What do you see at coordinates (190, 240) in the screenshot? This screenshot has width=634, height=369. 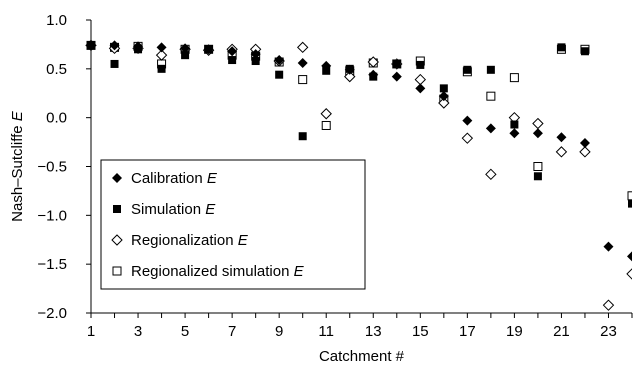 I see `legend-label: Regionalization E` at bounding box center [190, 240].